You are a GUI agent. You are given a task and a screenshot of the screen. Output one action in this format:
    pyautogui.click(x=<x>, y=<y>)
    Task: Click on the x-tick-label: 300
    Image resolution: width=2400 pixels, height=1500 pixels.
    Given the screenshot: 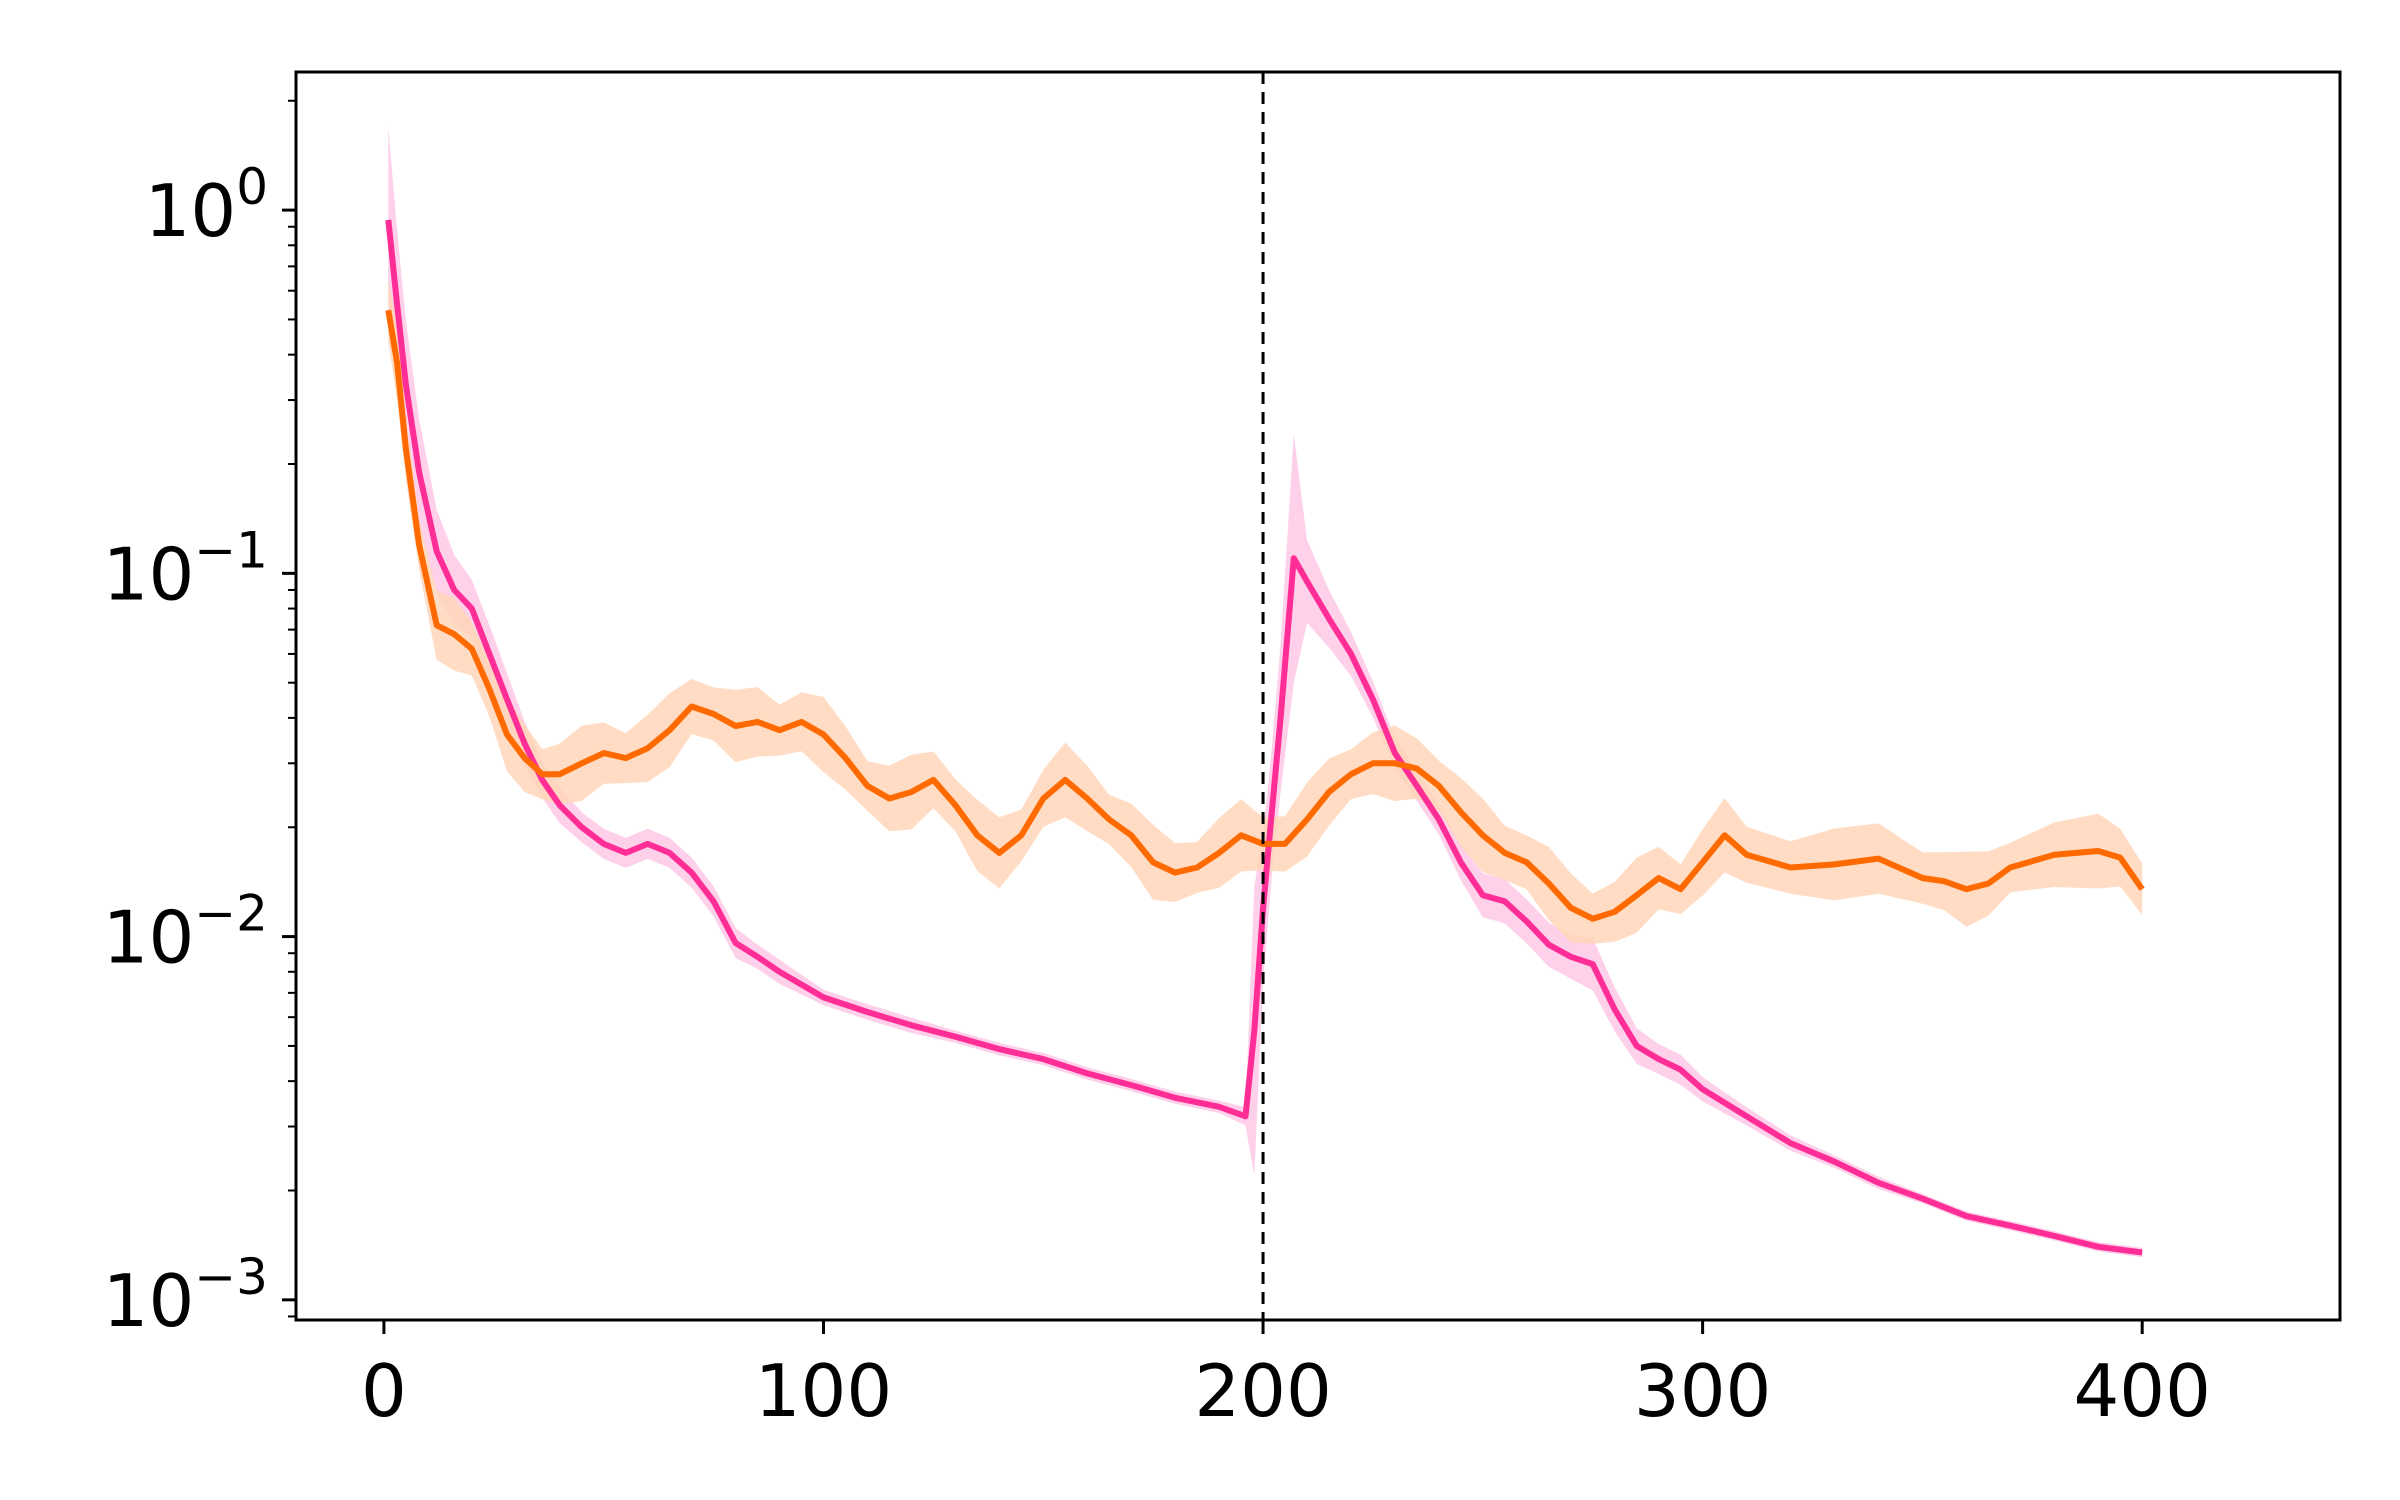 What is the action you would take?
    pyautogui.click(x=1702, y=1391)
    